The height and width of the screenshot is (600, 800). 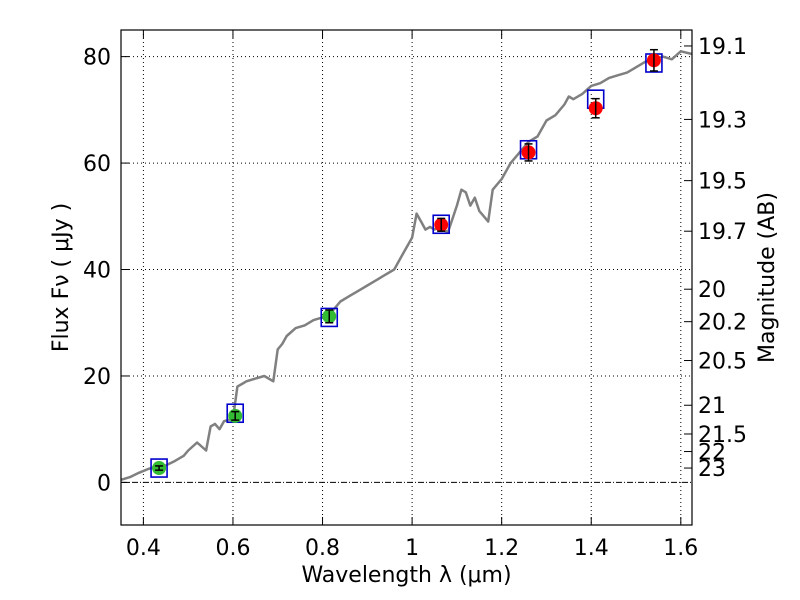 What do you see at coordinates (680, 548) in the screenshot?
I see `x-tick-label: 1.6` at bounding box center [680, 548].